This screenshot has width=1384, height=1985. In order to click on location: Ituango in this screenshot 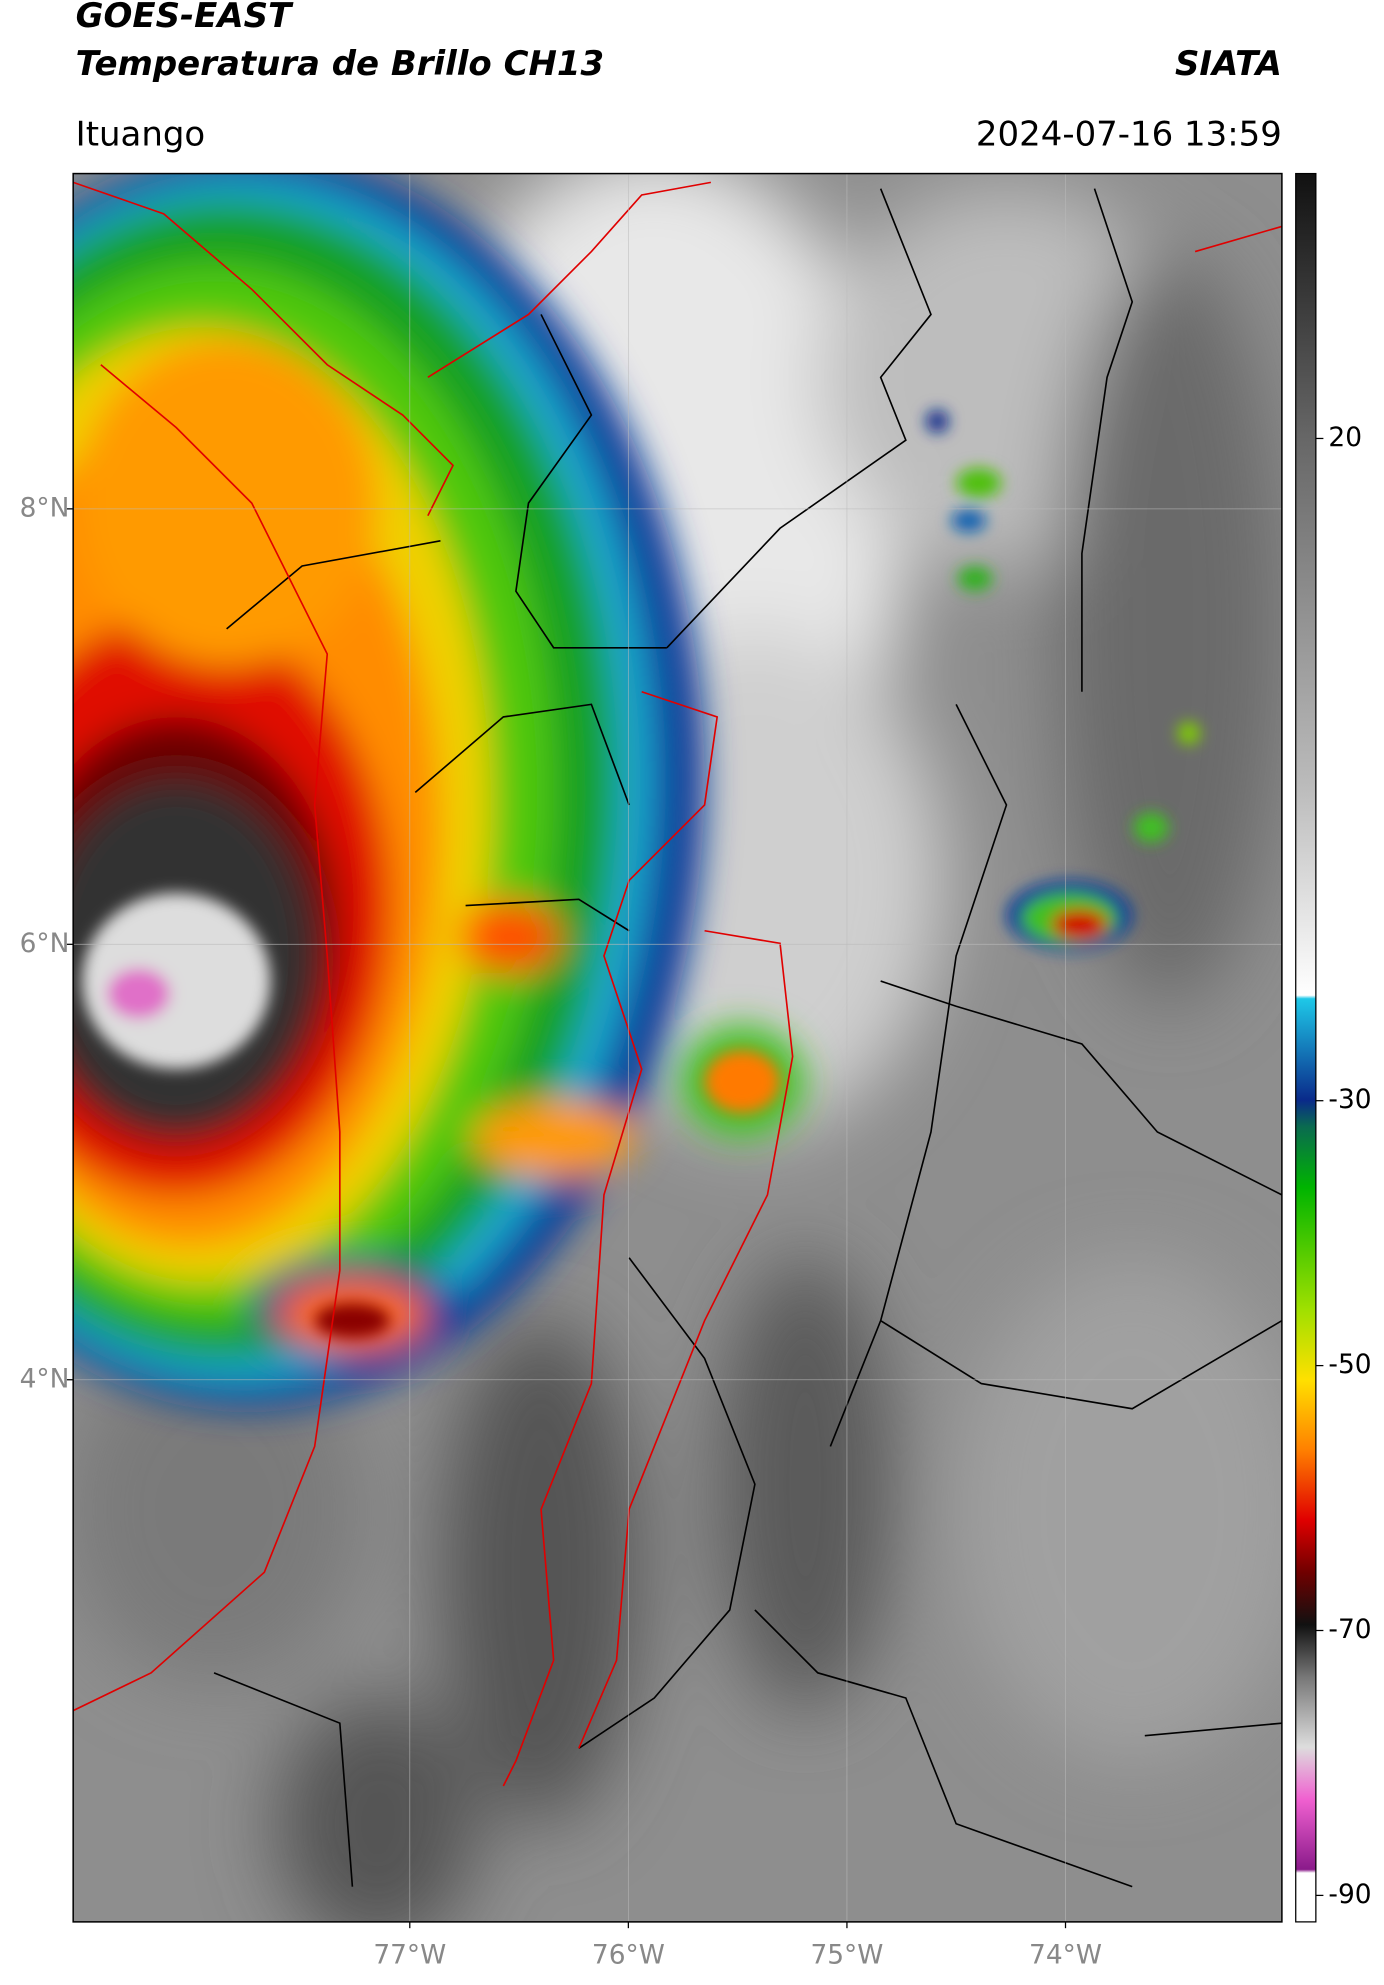, I will do `click(141, 134)`.